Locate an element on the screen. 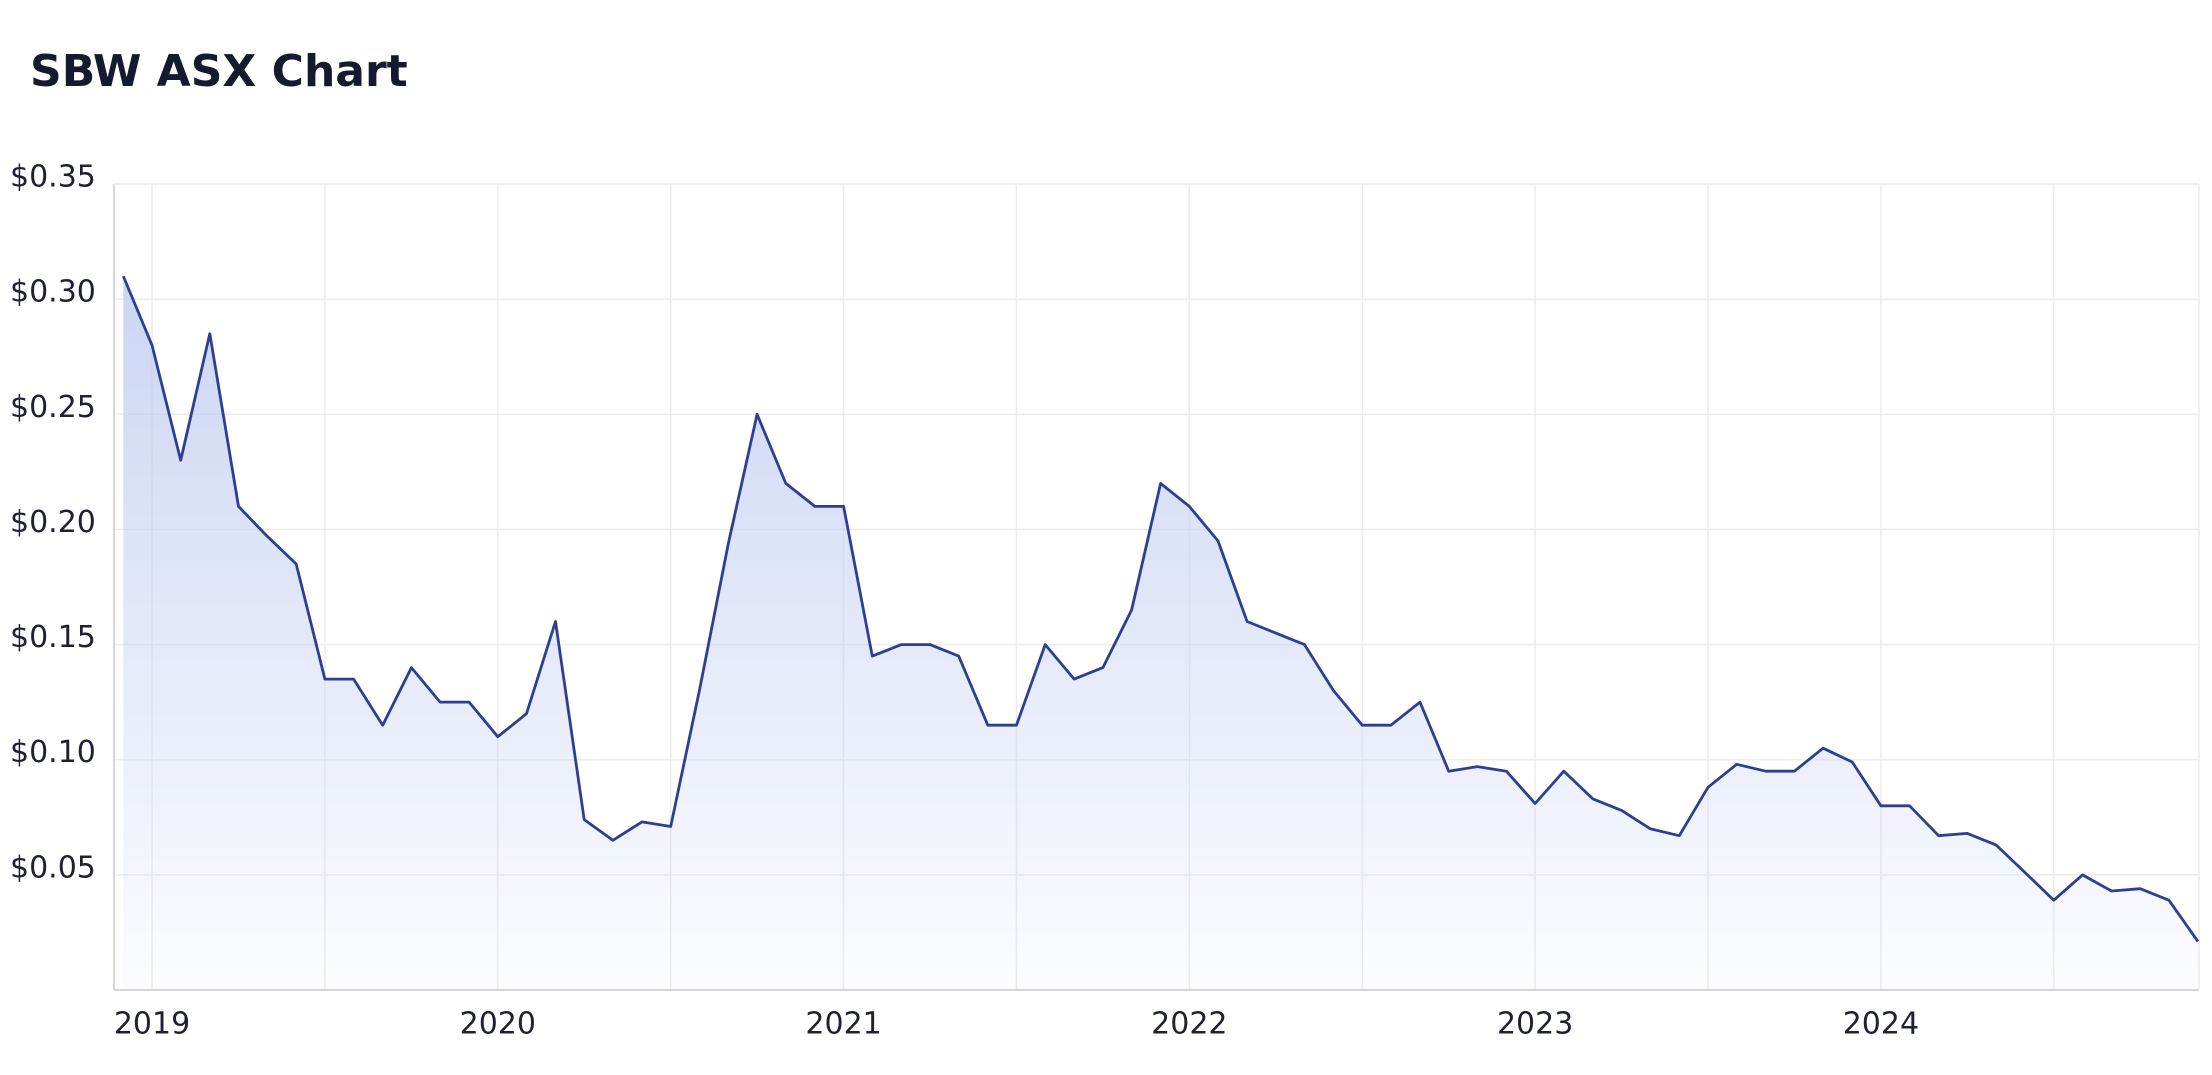 This screenshot has height=1075, width=2212. x-tick-label: 2021 is located at coordinates (843, 1024).